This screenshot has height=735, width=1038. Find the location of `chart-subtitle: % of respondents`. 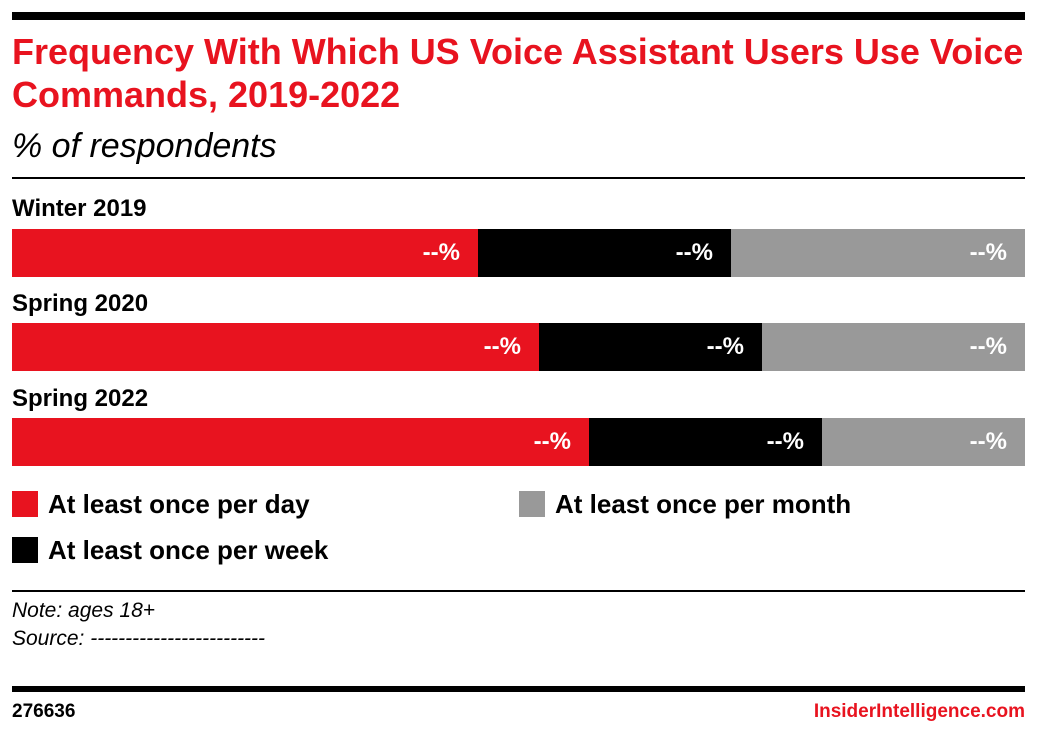

chart-subtitle: % of respondents is located at coordinates (144, 146).